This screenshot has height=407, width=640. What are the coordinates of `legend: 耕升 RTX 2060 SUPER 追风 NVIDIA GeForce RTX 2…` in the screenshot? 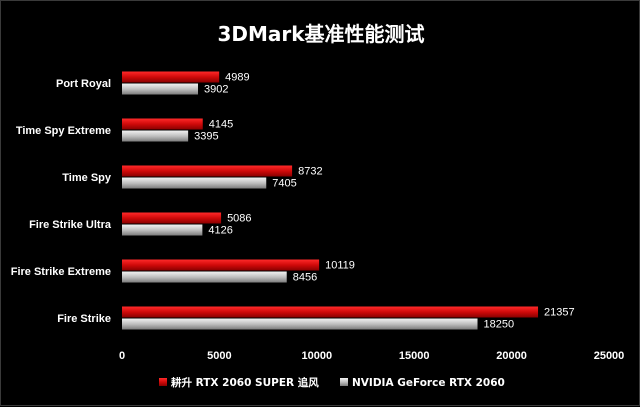 It's located at (332, 382).